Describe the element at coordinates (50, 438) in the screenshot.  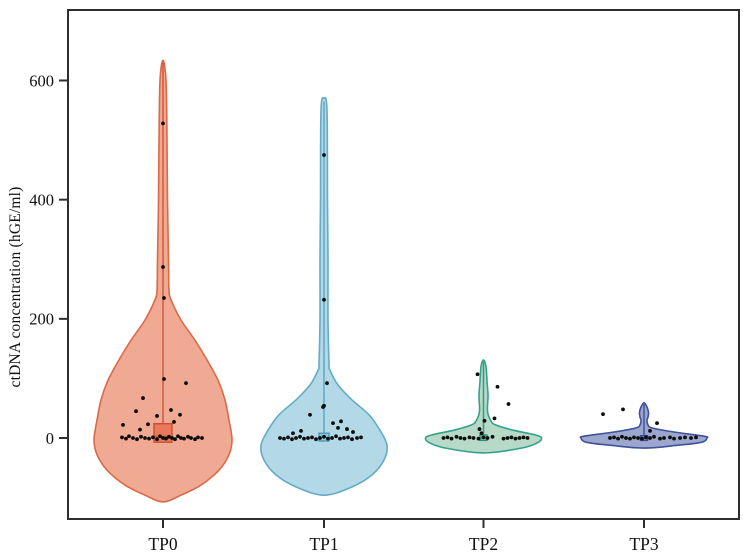
I see `y-tick-label: 0` at that location.